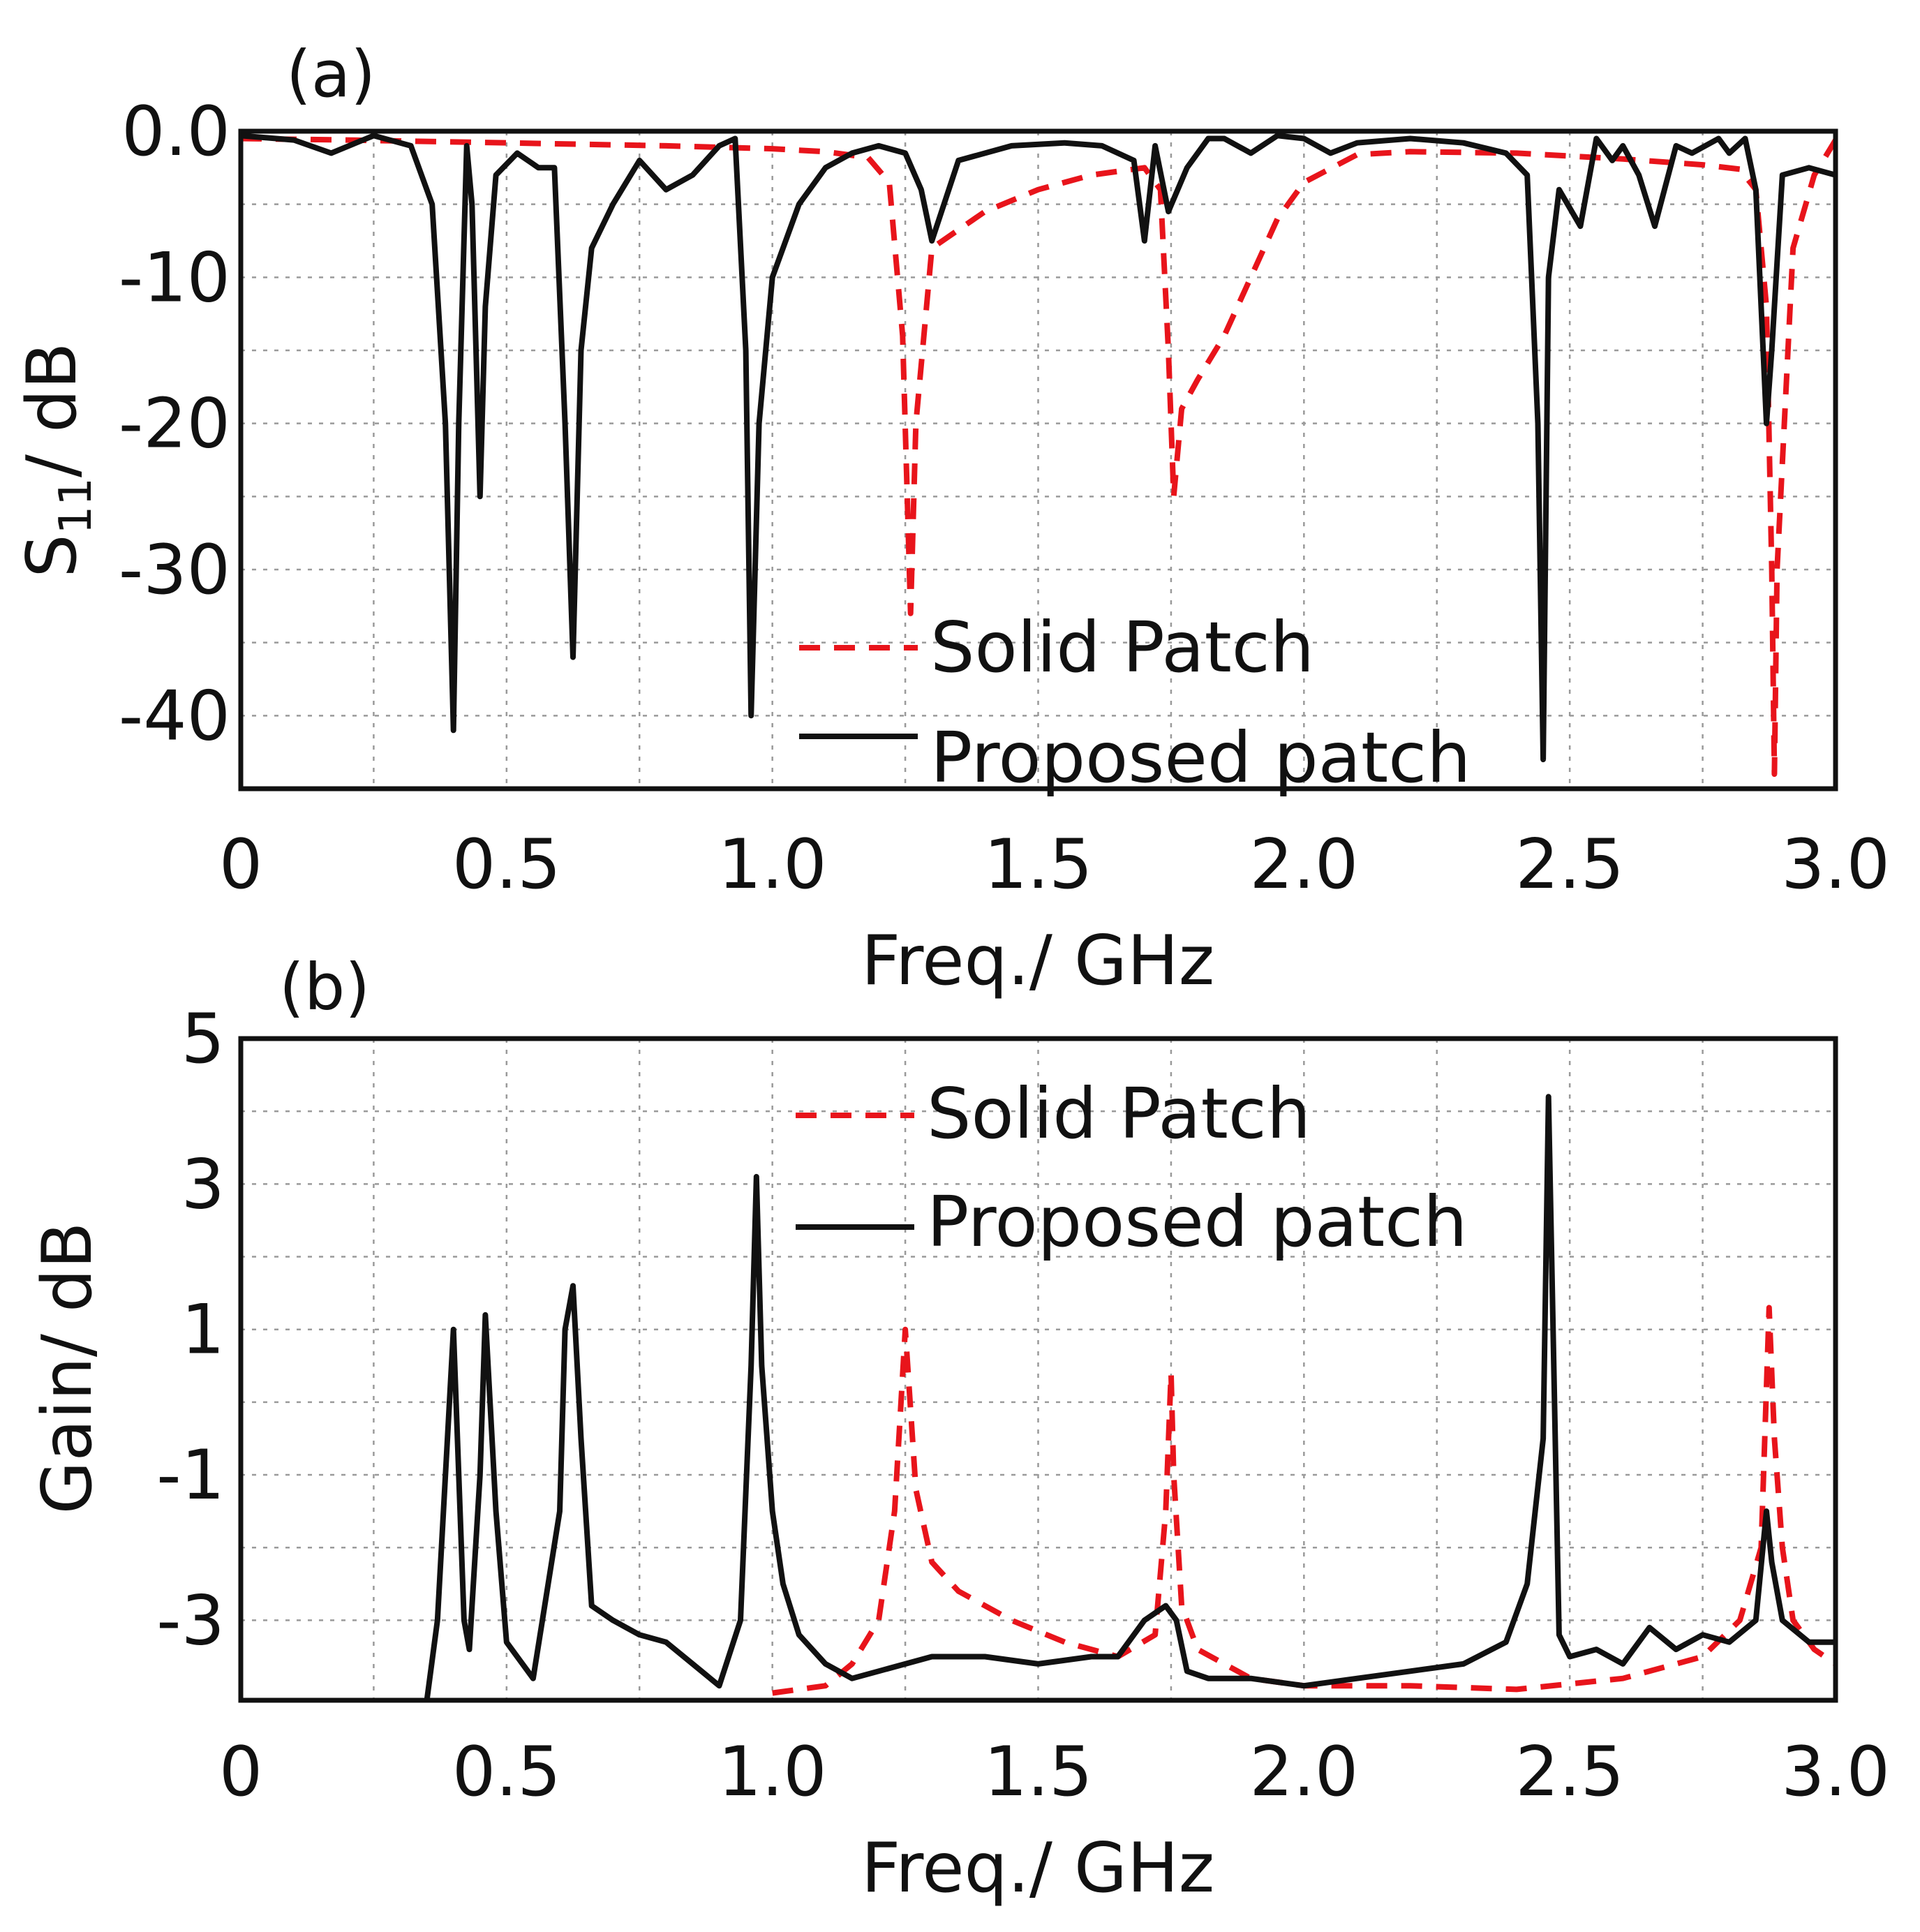 This screenshot has height=1932, width=1920. Describe the element at coordinates (203, 1184) in the screenshot. I see `y-tick-label: 3` at that location.